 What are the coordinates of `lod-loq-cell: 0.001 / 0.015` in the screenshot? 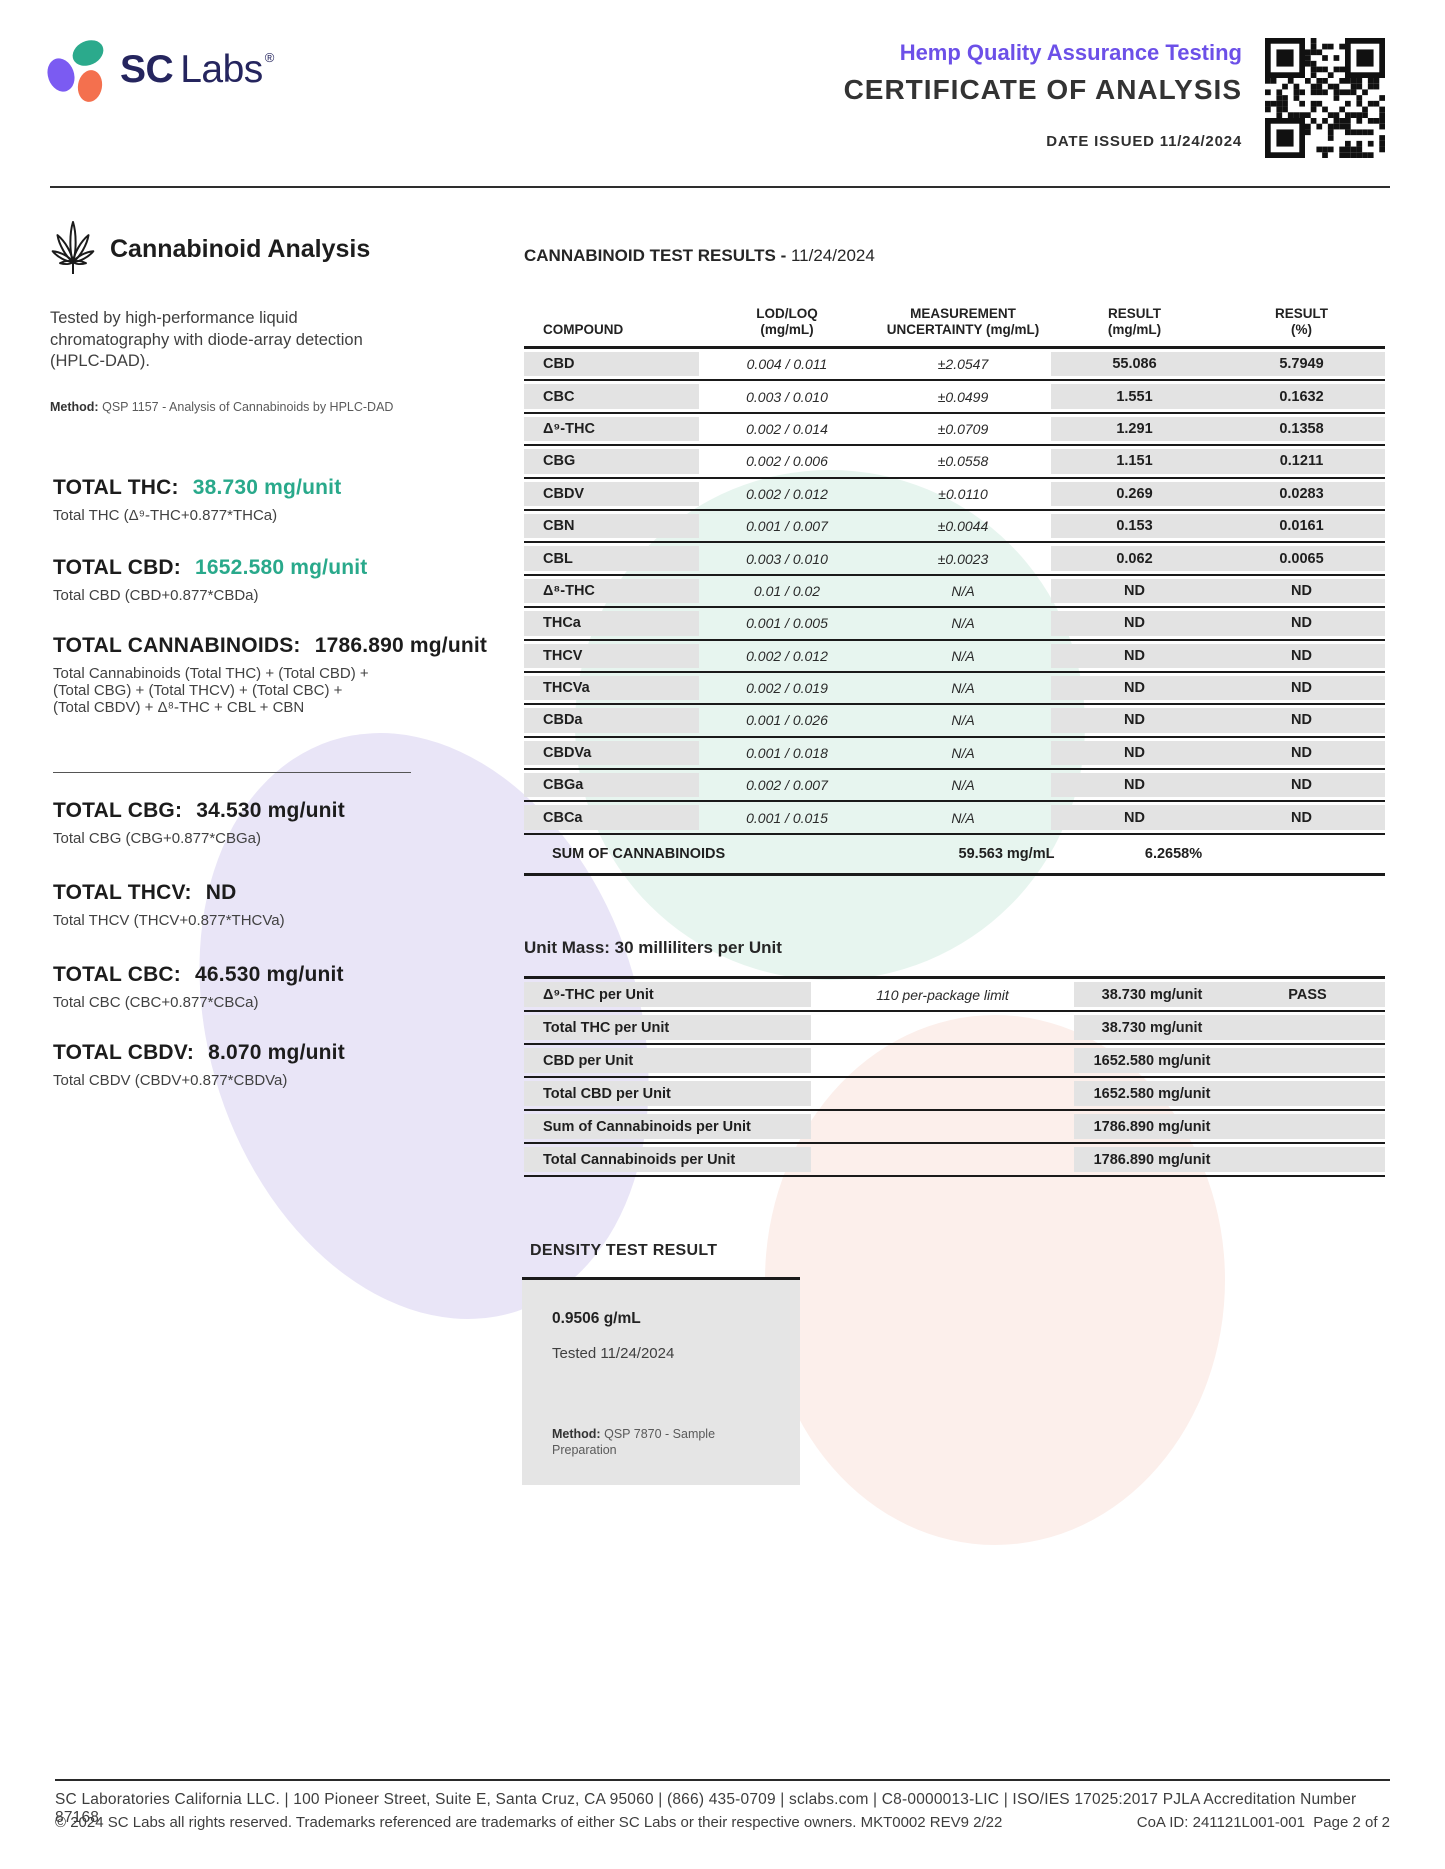 It's located at (787, 817).